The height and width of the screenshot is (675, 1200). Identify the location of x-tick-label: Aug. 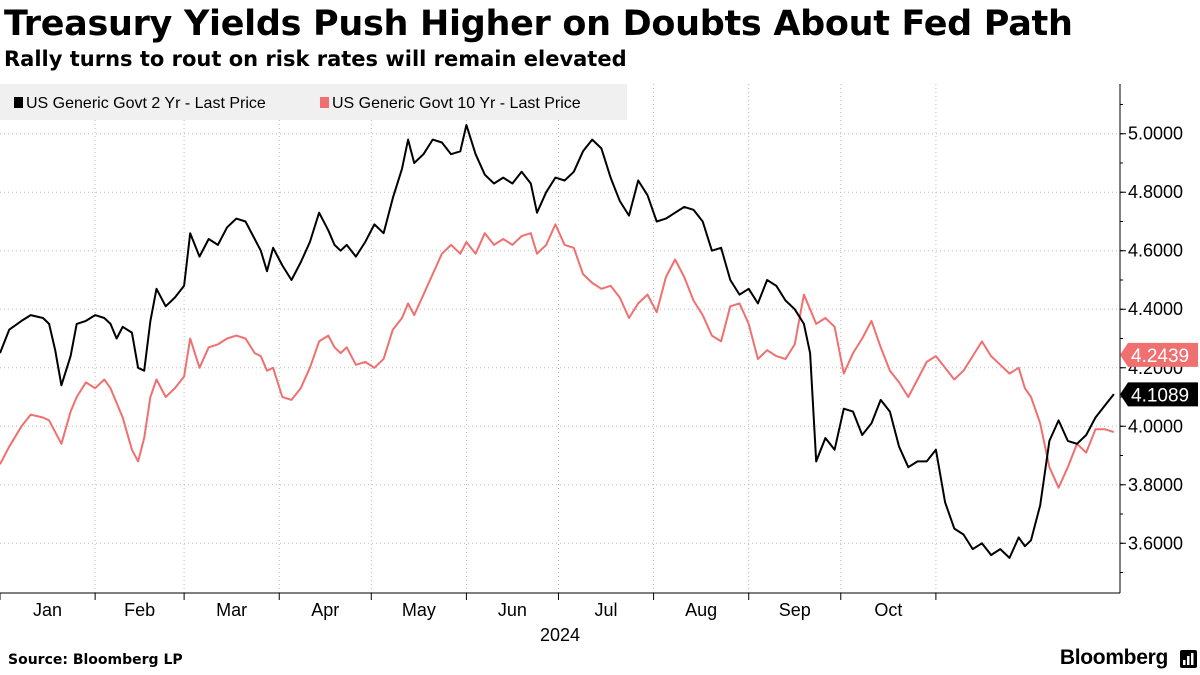
(701, 610).